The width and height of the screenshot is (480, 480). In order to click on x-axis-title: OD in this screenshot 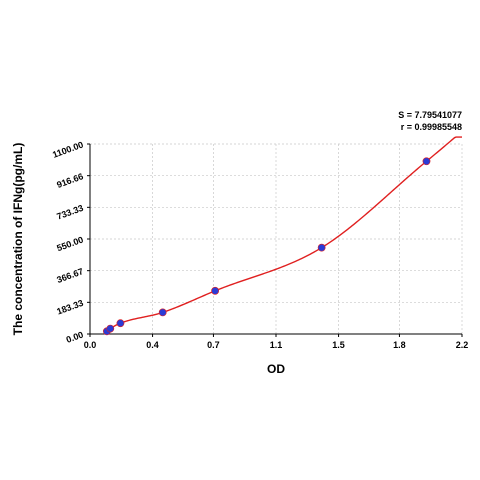, I will do `click(276, 369)`.